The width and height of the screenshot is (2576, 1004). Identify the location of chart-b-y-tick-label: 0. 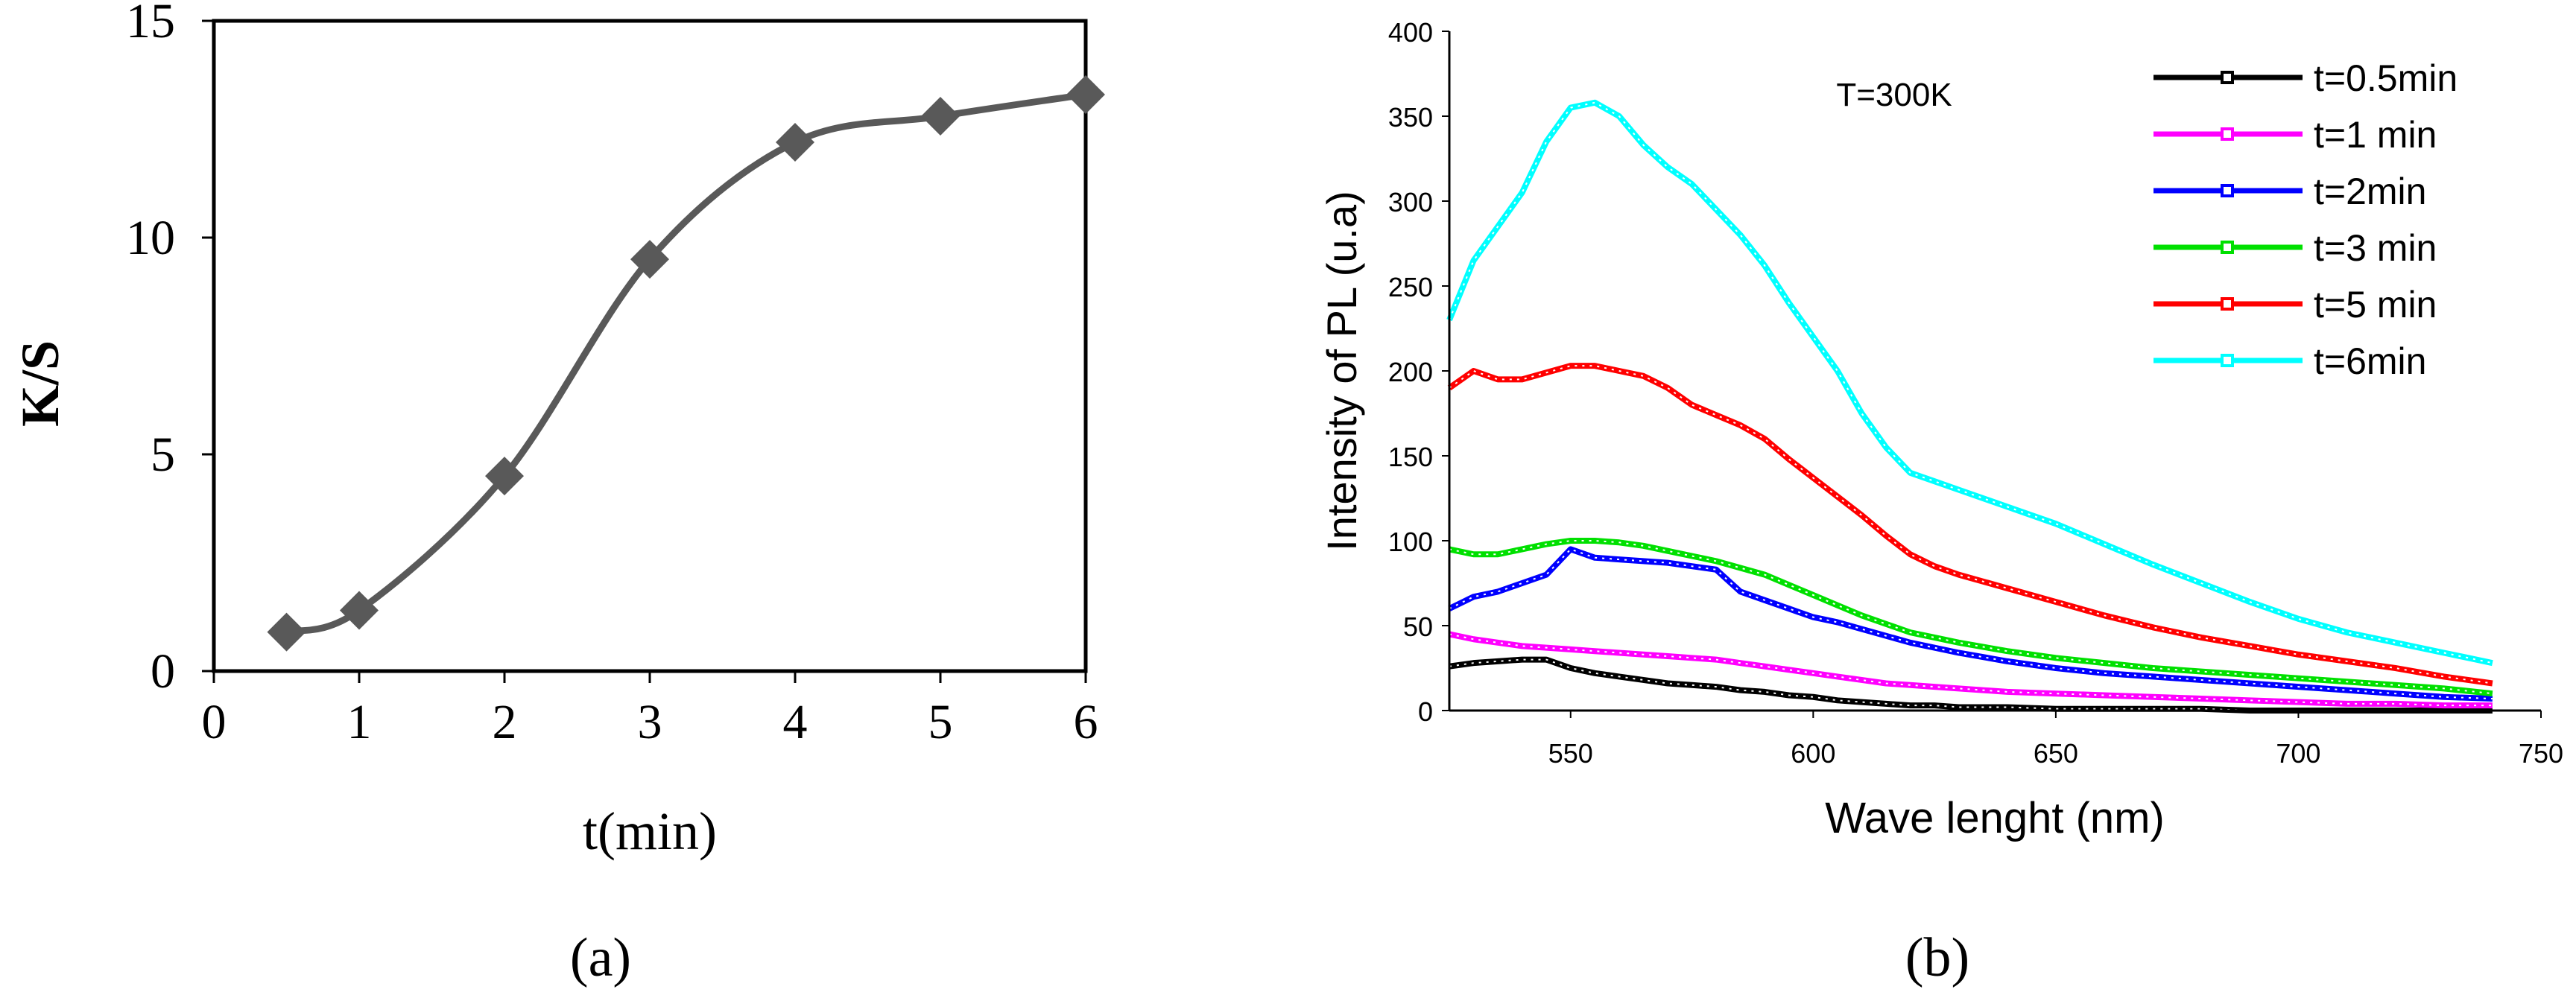
(1425, 711).